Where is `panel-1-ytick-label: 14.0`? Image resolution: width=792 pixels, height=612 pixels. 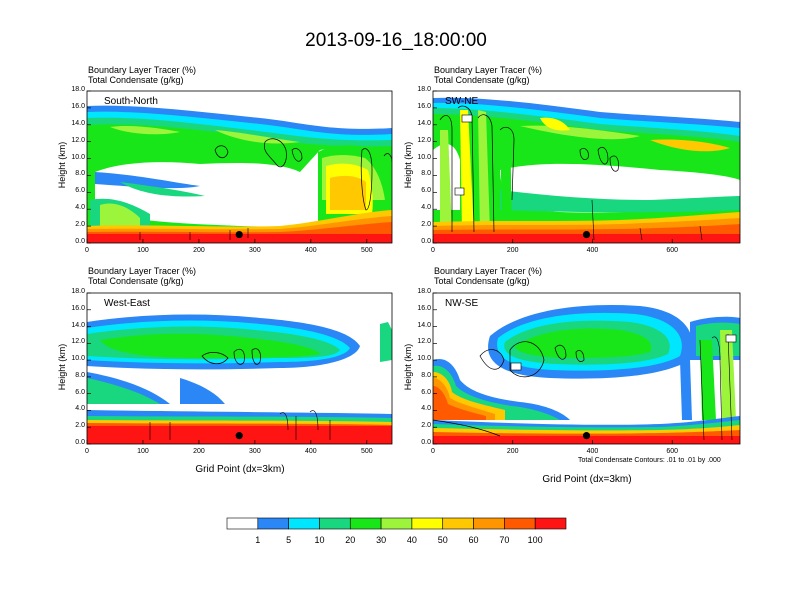 panel-1-ytick-label: 14.0 is located at coordinates (78, 123).